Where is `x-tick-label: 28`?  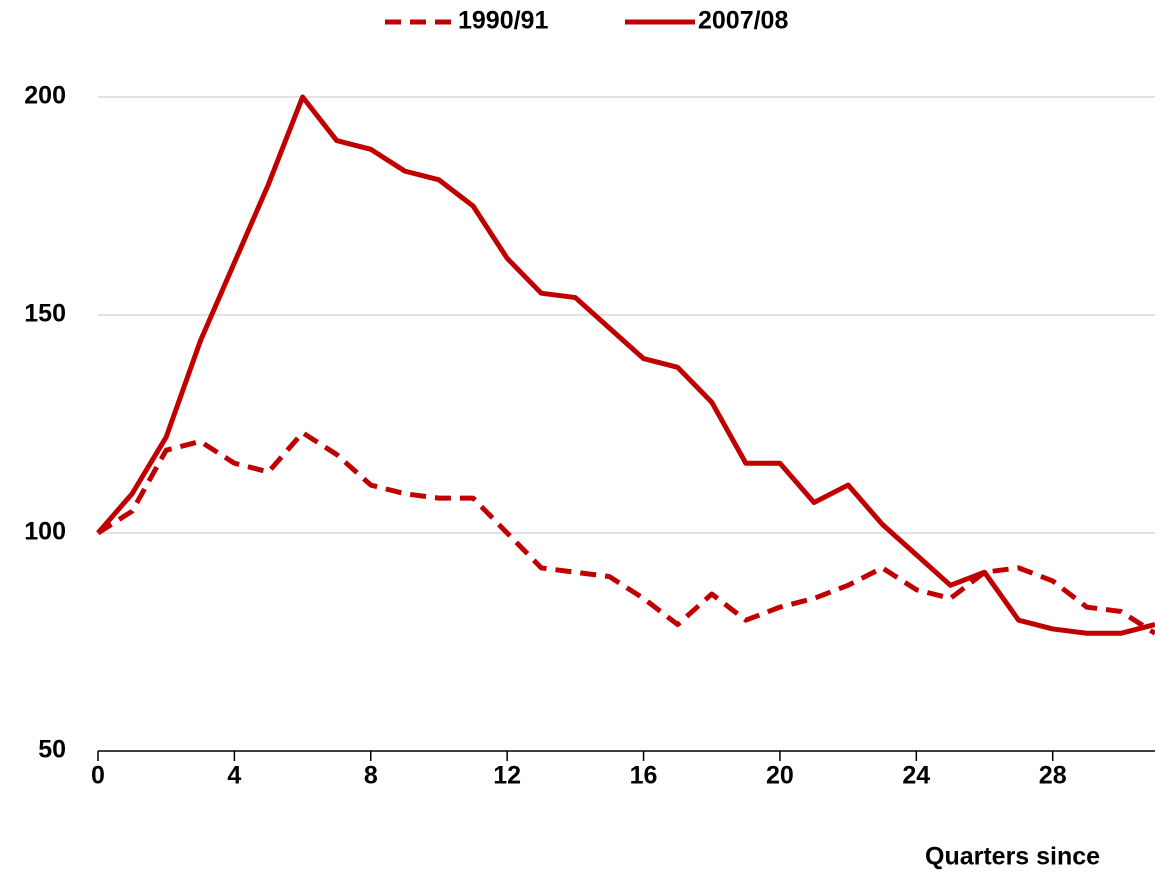 x-tick-label: 28 is located at coordinates (1053, 776).